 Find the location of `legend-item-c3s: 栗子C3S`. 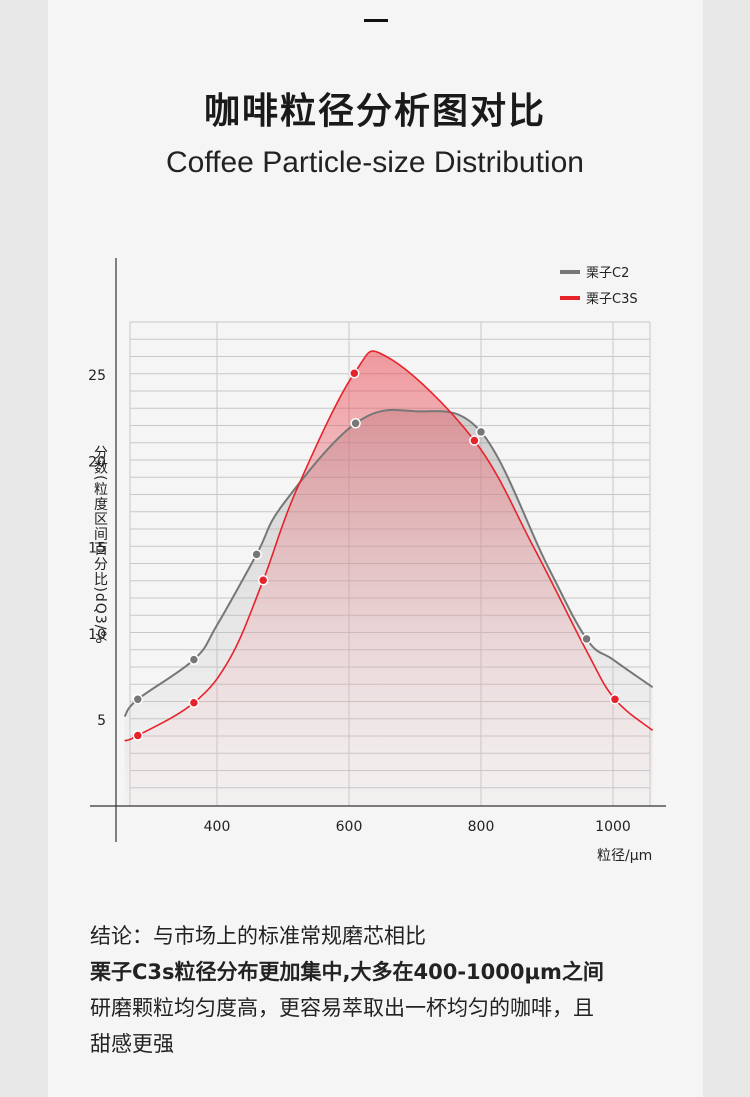

legend-item-c3s: 栗子C3S is located at coordinates (599, 297).